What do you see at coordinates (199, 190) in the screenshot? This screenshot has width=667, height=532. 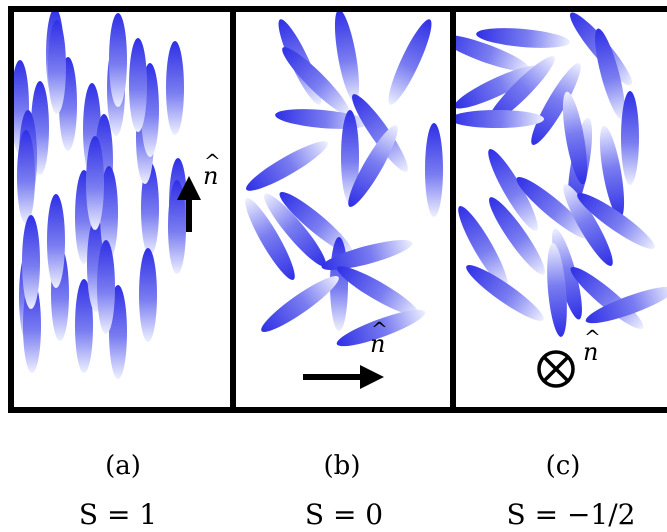 I see `panel-a-director: n ^` at bounding box center [199, 190].